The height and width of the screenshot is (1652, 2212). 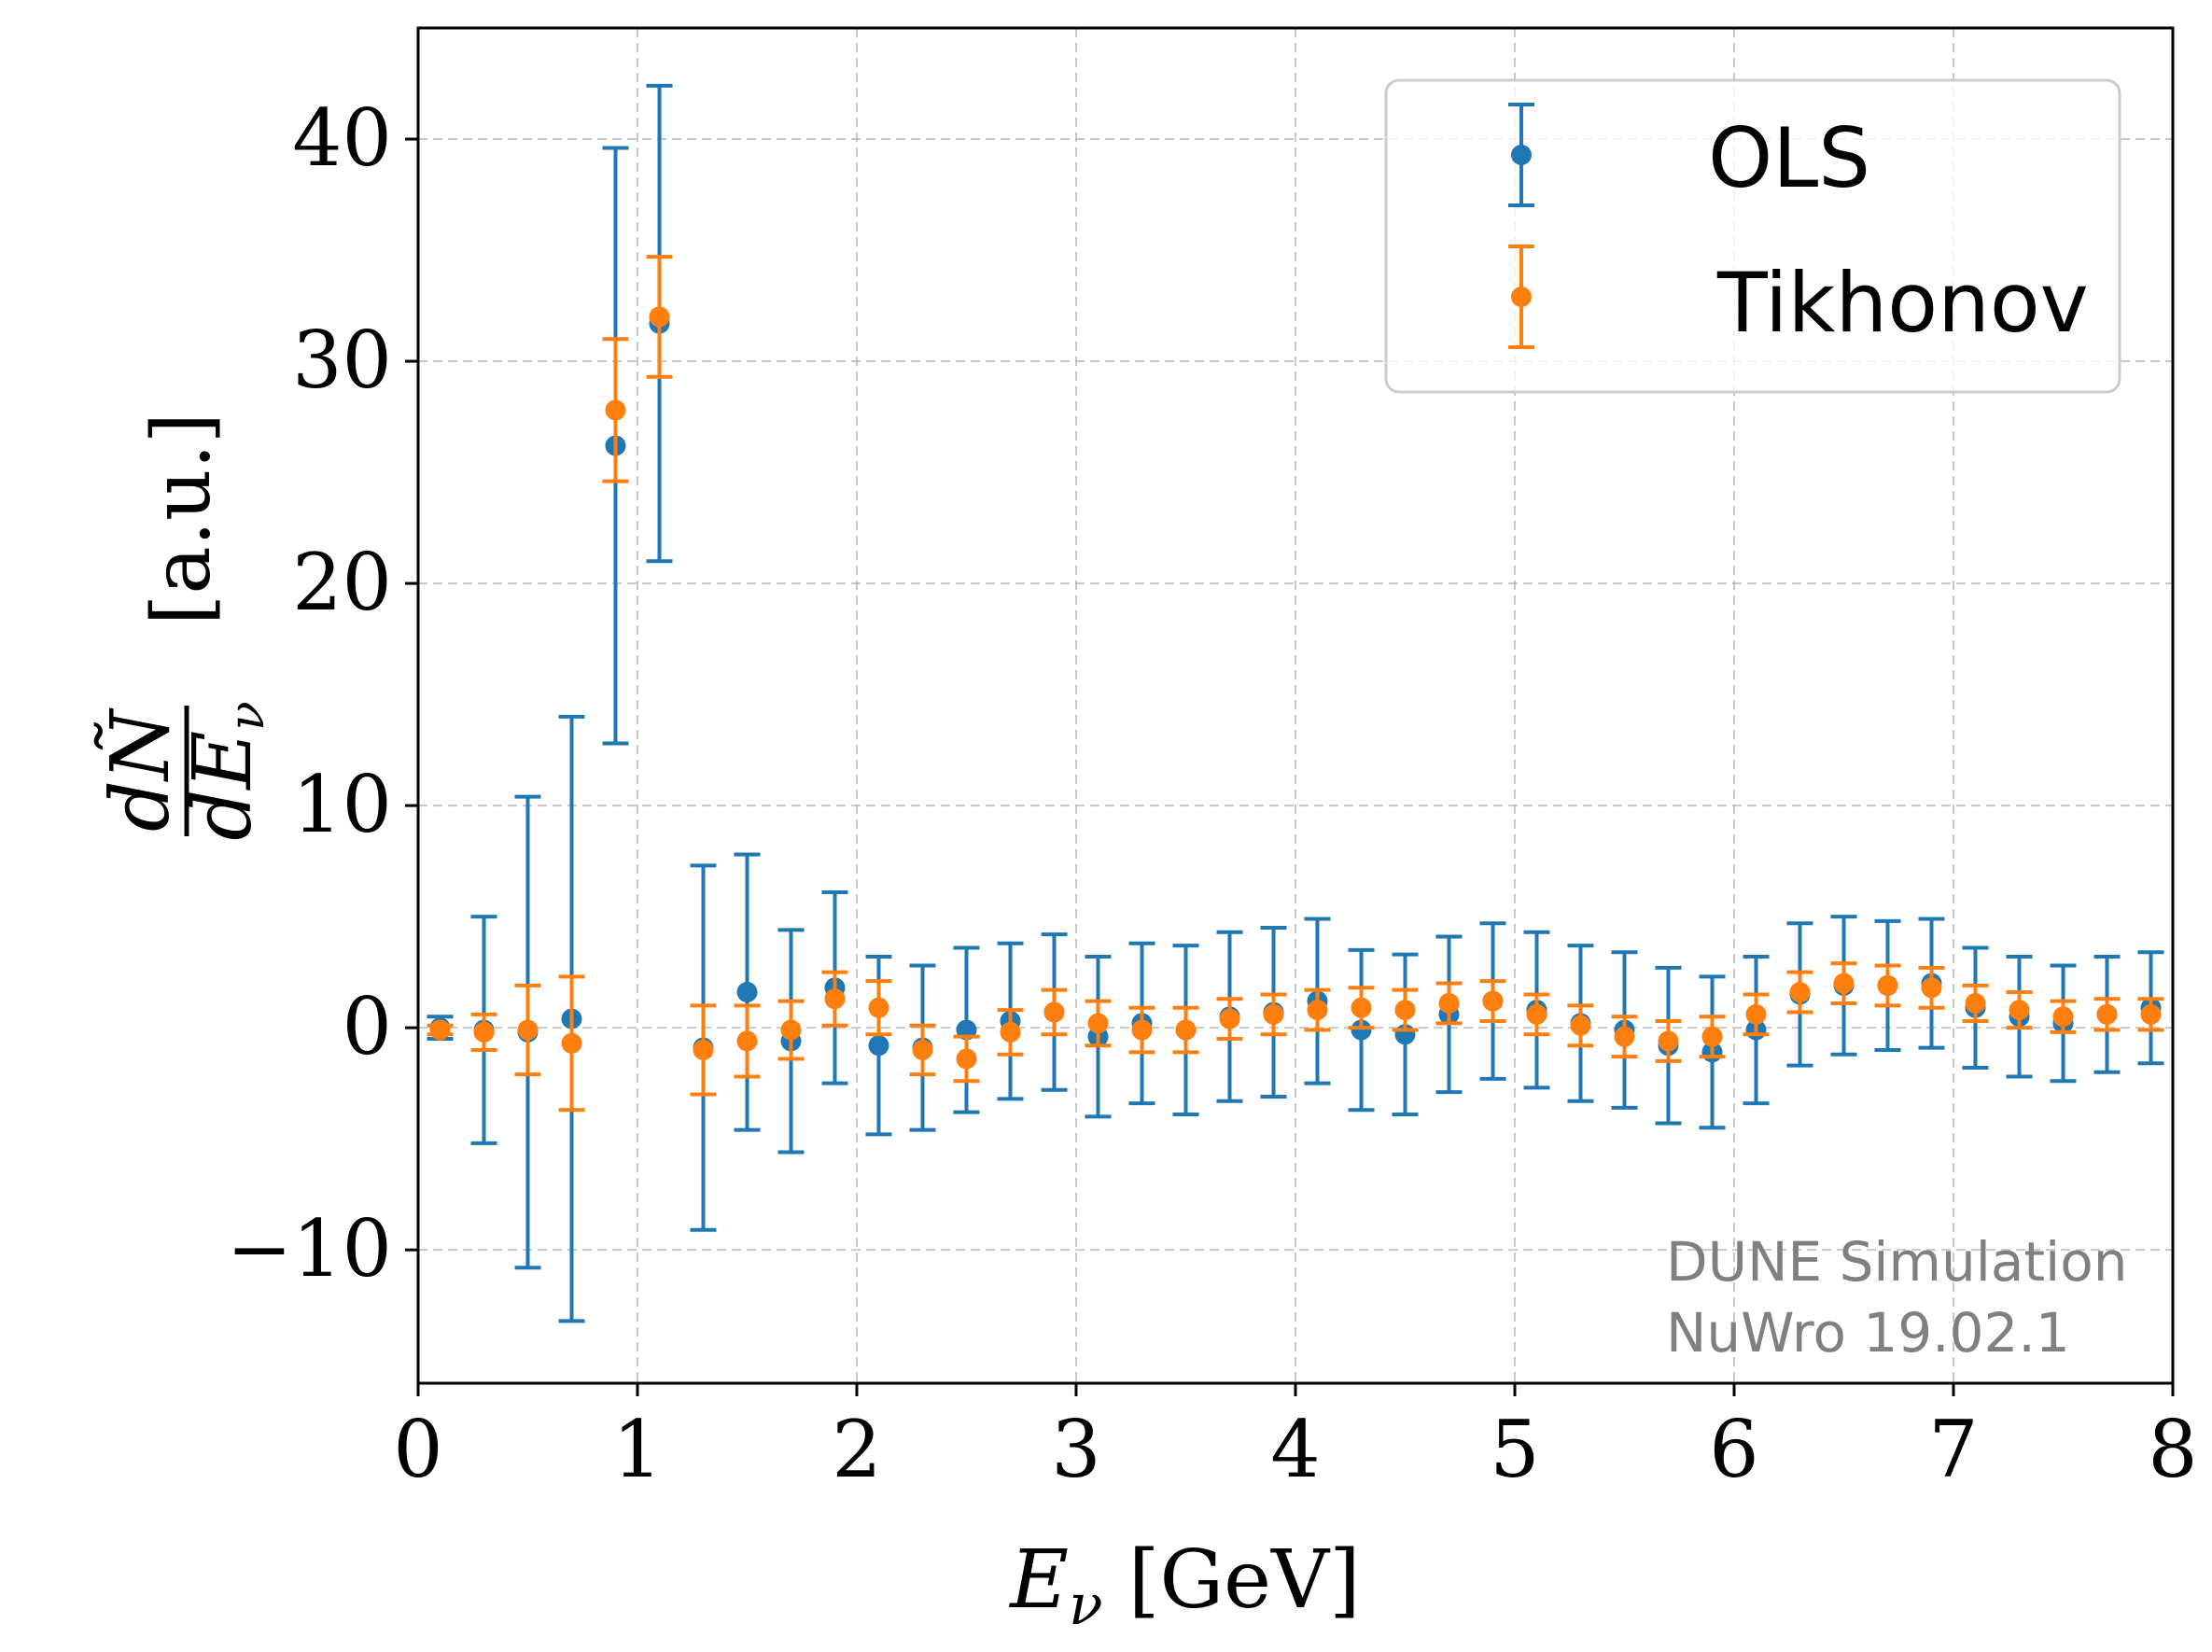 I want to click on x-tick-label: 6, so click(x=1733, y=1449).